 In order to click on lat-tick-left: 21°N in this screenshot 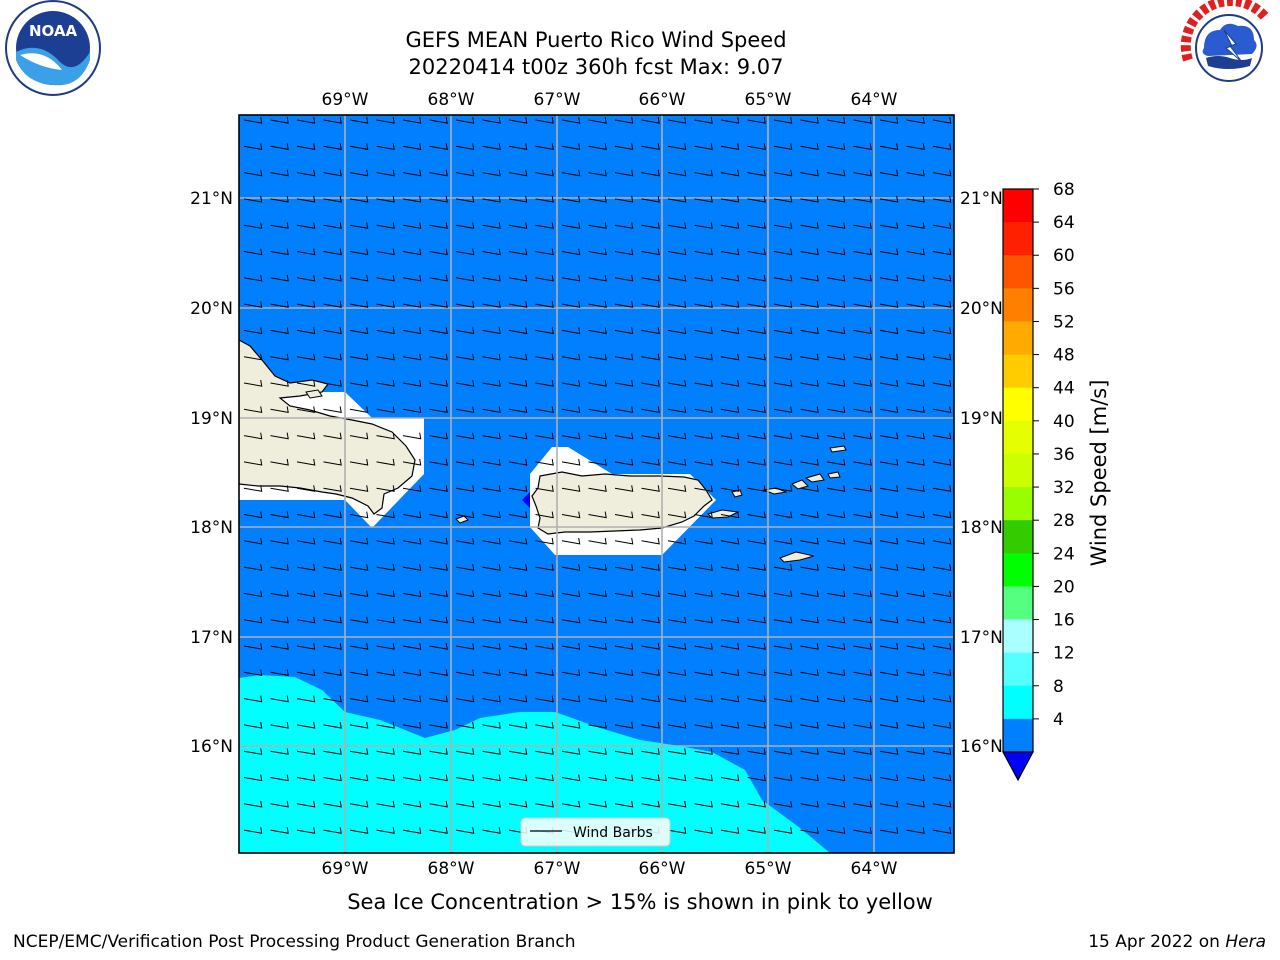, I will do `click(211, 199)`.